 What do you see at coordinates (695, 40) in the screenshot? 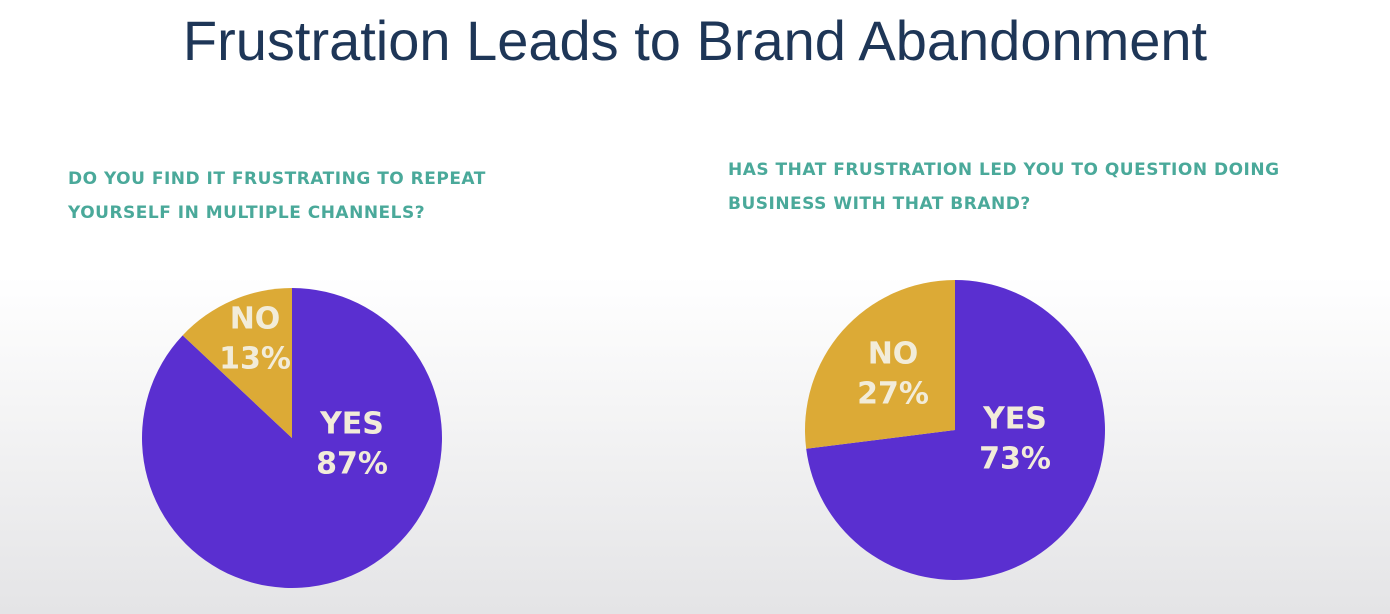
I see `slide-title: Frustration Leads to Brand Abandonment` at bounding box center [695, 40].